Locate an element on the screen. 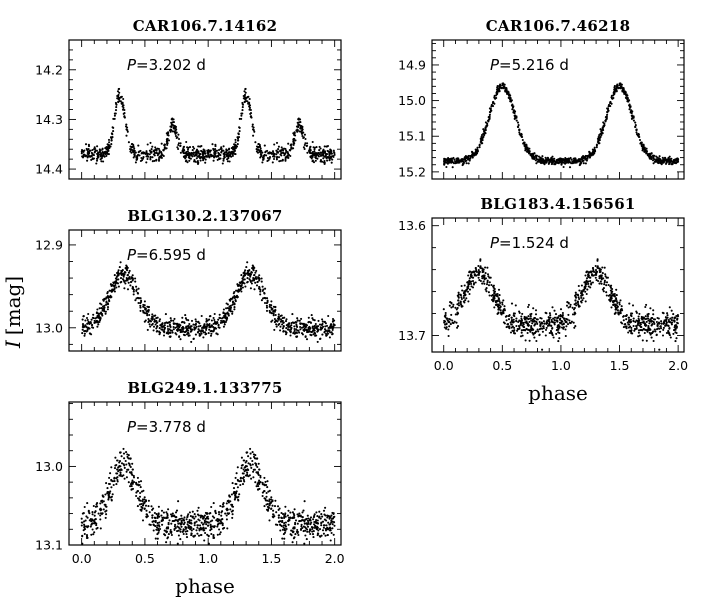 This screenshot has width=708, height=610. light-curve-points is located at coordinates (561, 304).